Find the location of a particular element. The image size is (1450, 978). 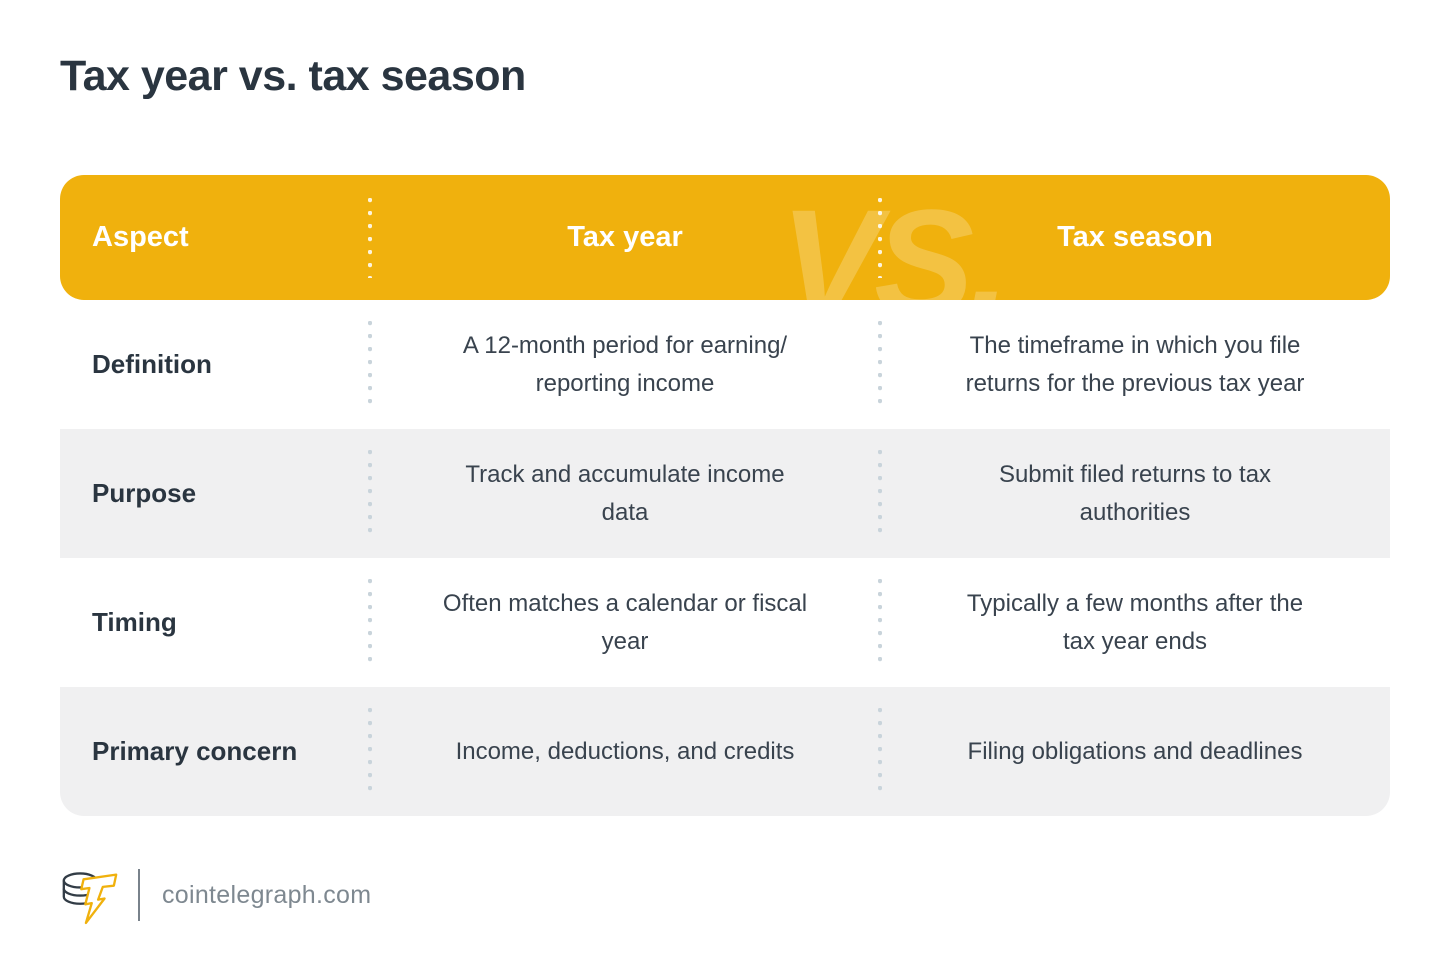

header-aspect: Aspect is located at coordinates (140, 237).